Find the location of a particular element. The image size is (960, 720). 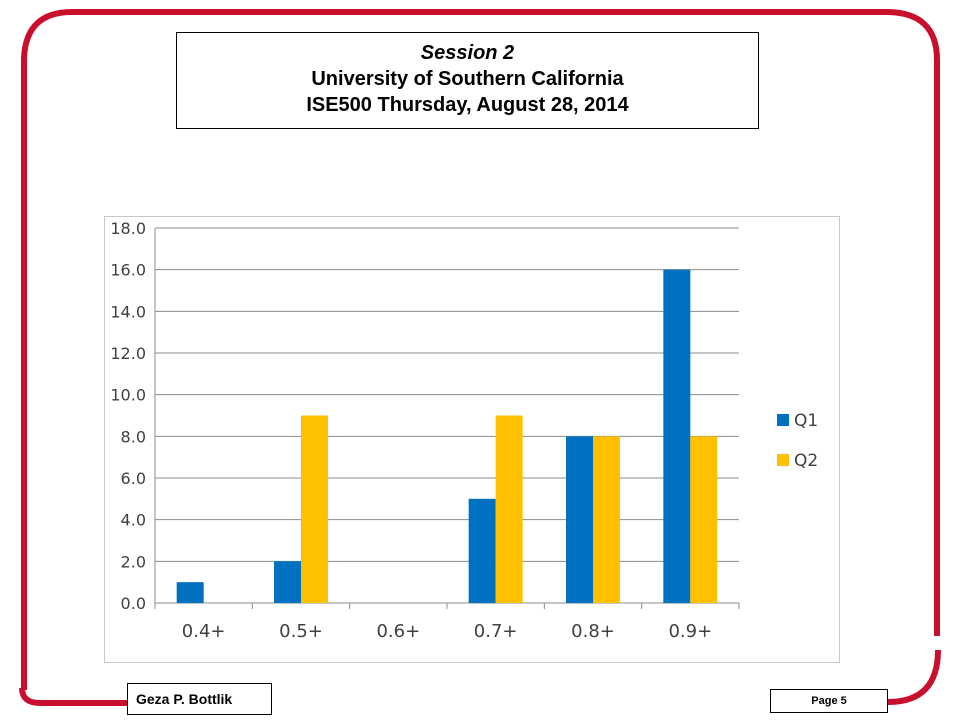

x-tick-label: 0.5+ is located at coordinates (301, 631).